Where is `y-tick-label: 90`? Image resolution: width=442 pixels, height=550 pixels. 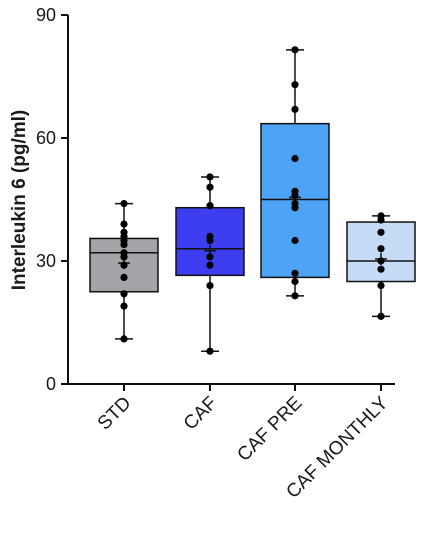
y-tick-label: 90 is located at coordinates (46, 15).